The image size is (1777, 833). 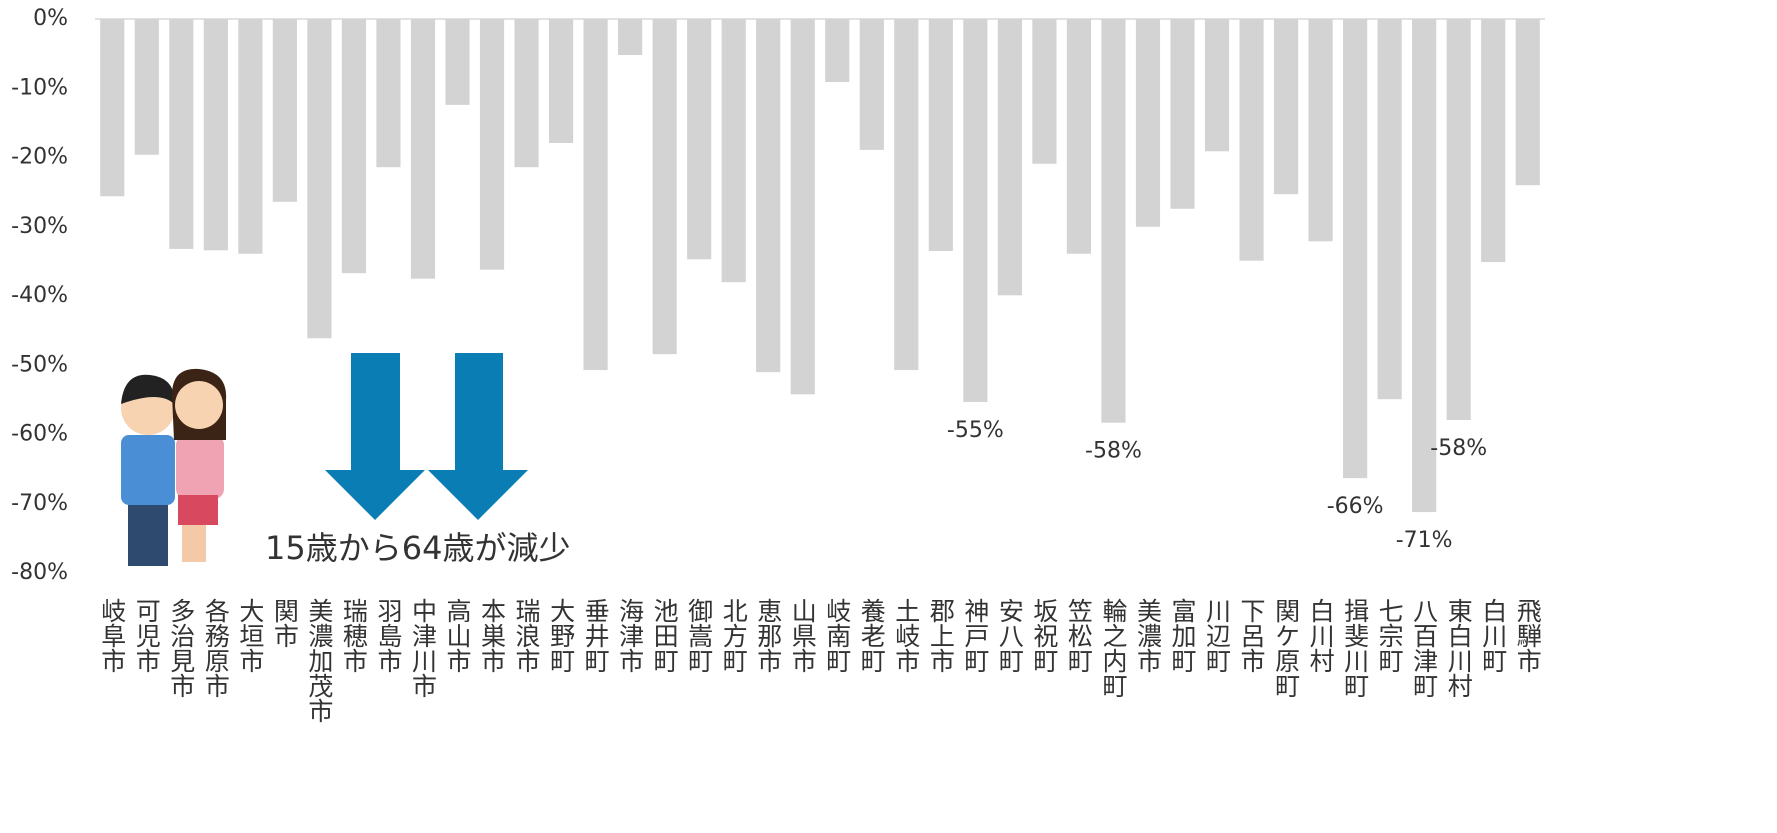 I want to click on x-tick-label: 白川町, so click(x=1493, y=635).